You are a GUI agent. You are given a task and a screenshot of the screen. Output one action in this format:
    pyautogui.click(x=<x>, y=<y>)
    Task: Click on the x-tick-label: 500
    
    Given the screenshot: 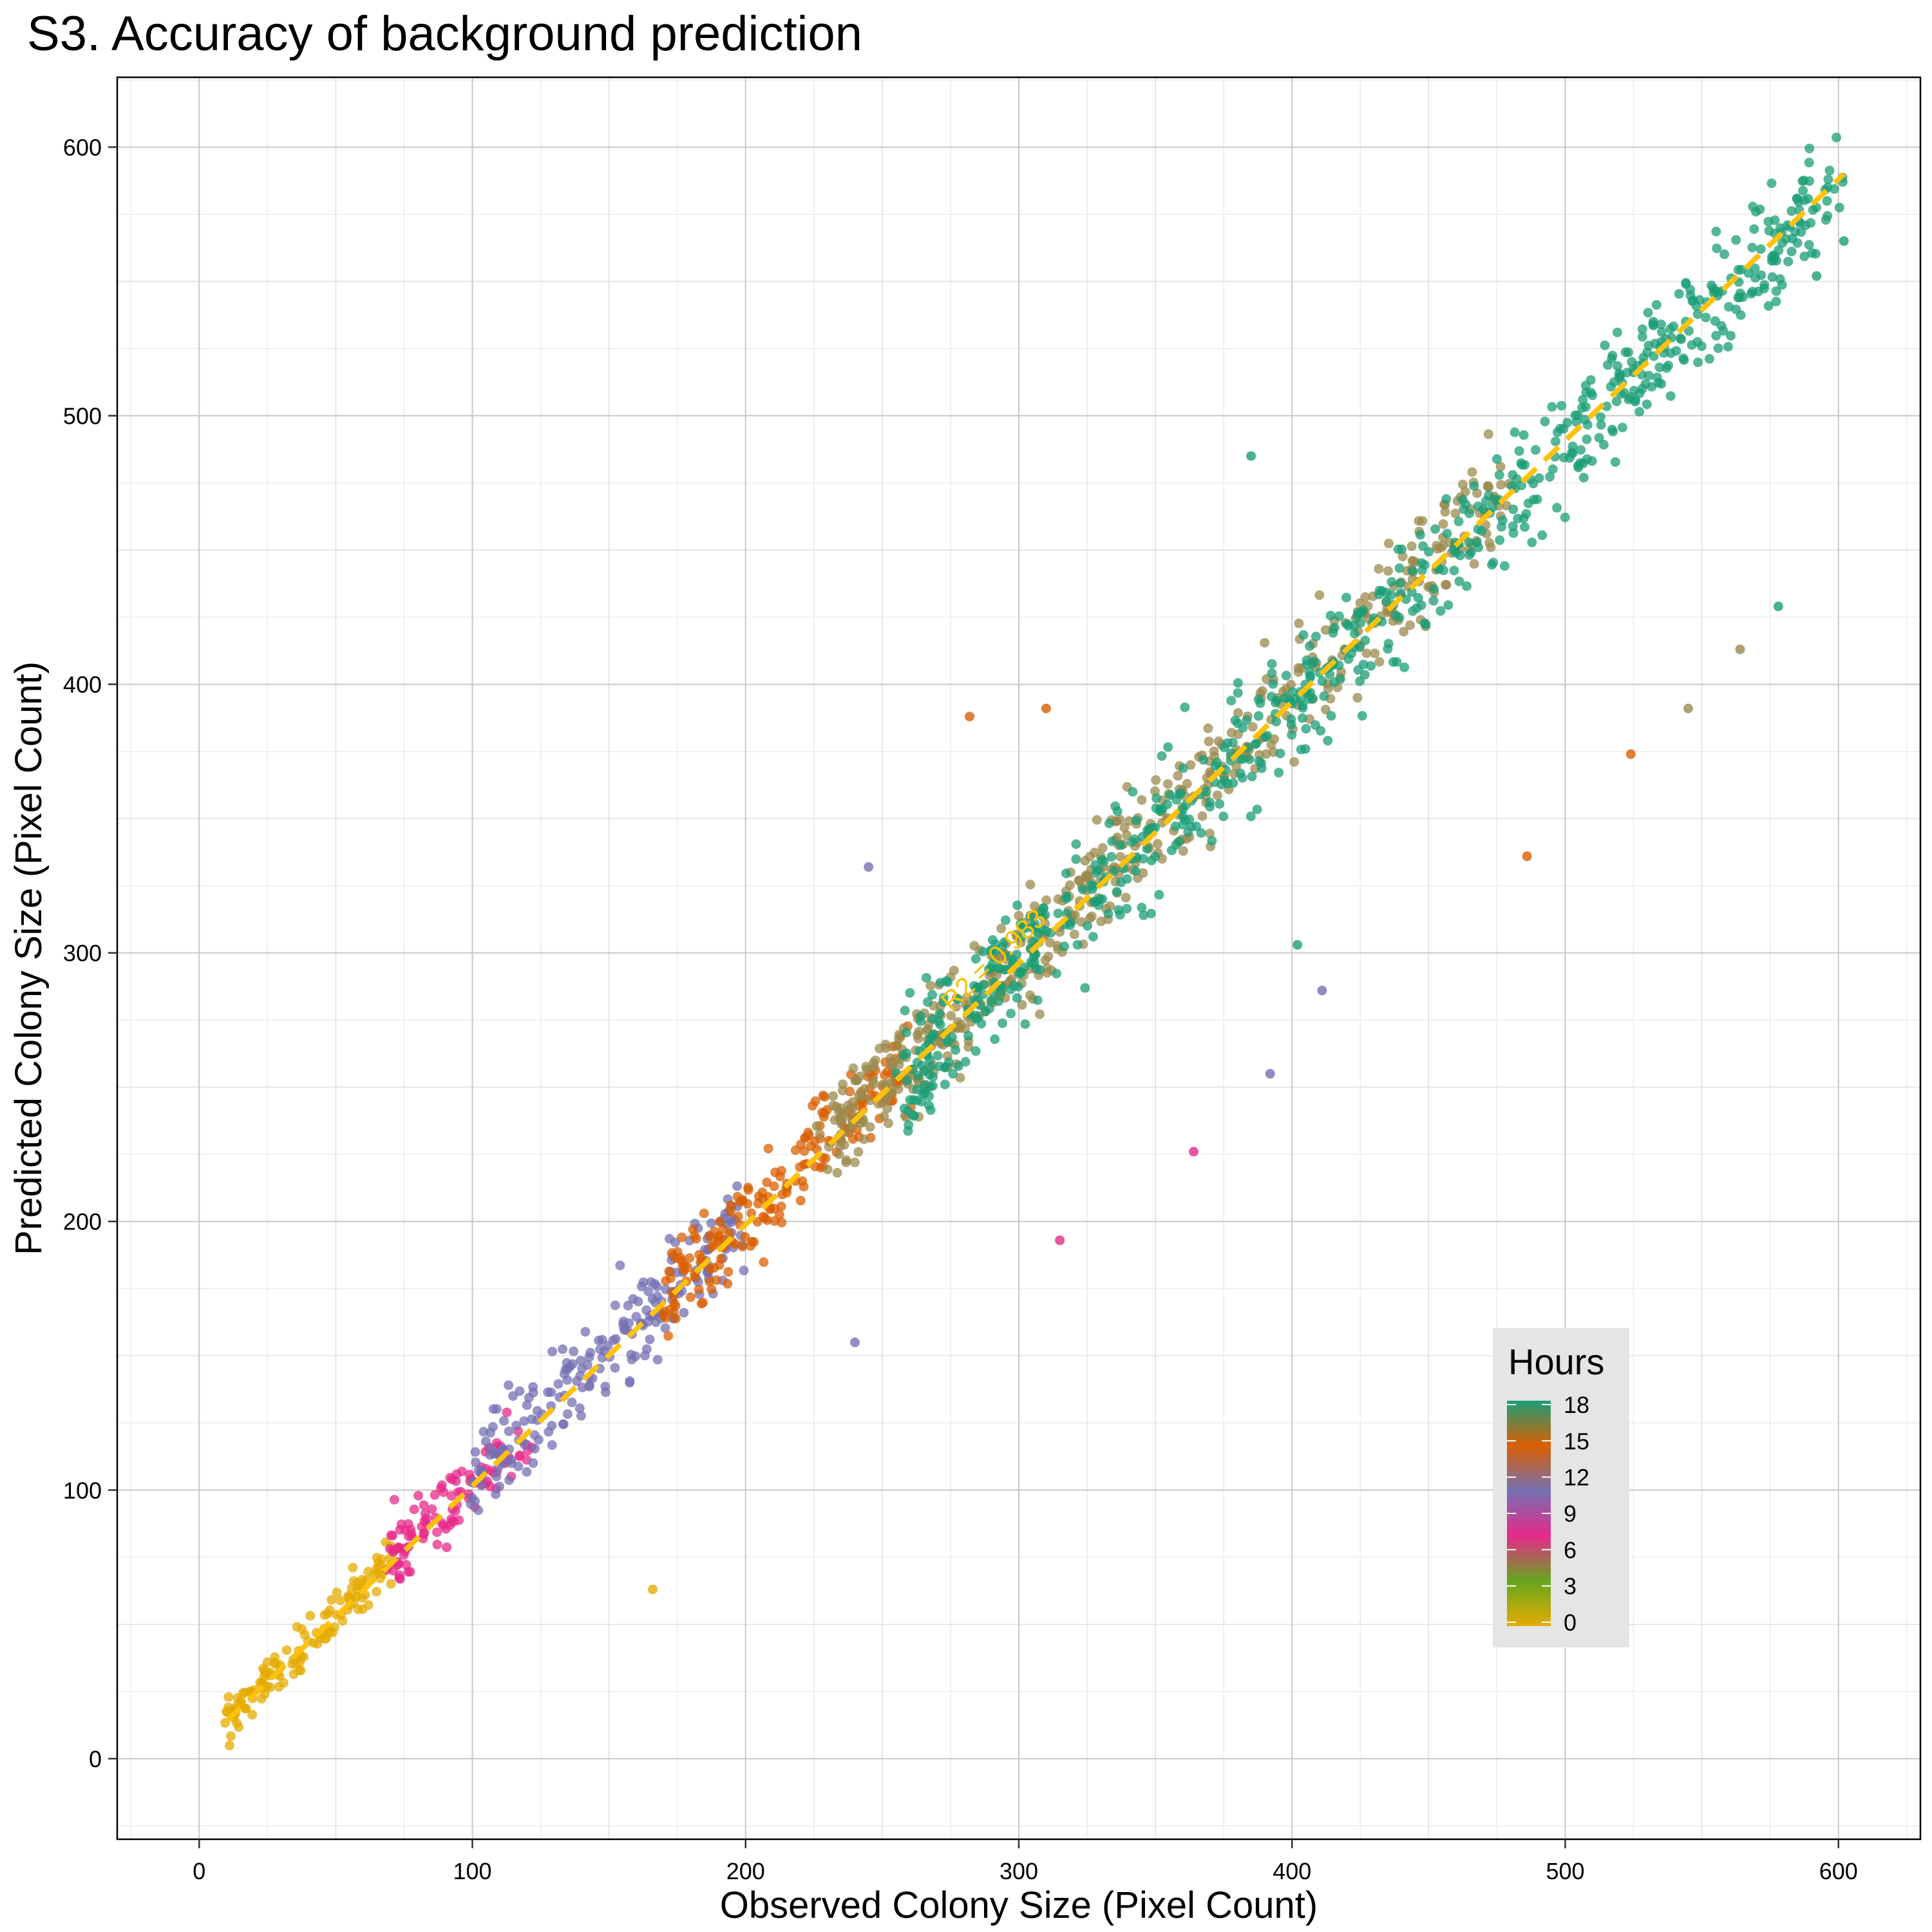 What is the action you would take?
    pyautogui.click(x=1565, y=1871)
    